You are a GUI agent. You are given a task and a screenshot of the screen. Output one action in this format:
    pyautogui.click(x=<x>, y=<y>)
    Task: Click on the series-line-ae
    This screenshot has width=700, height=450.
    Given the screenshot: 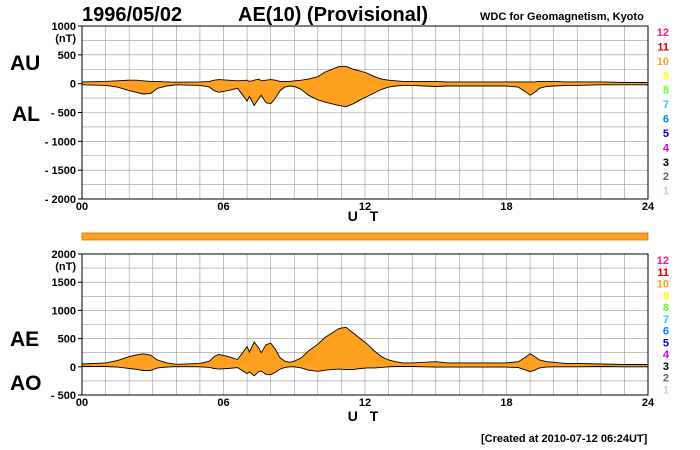 What is the action you would take?
    pyautogui.click(x=364, y=345)
    